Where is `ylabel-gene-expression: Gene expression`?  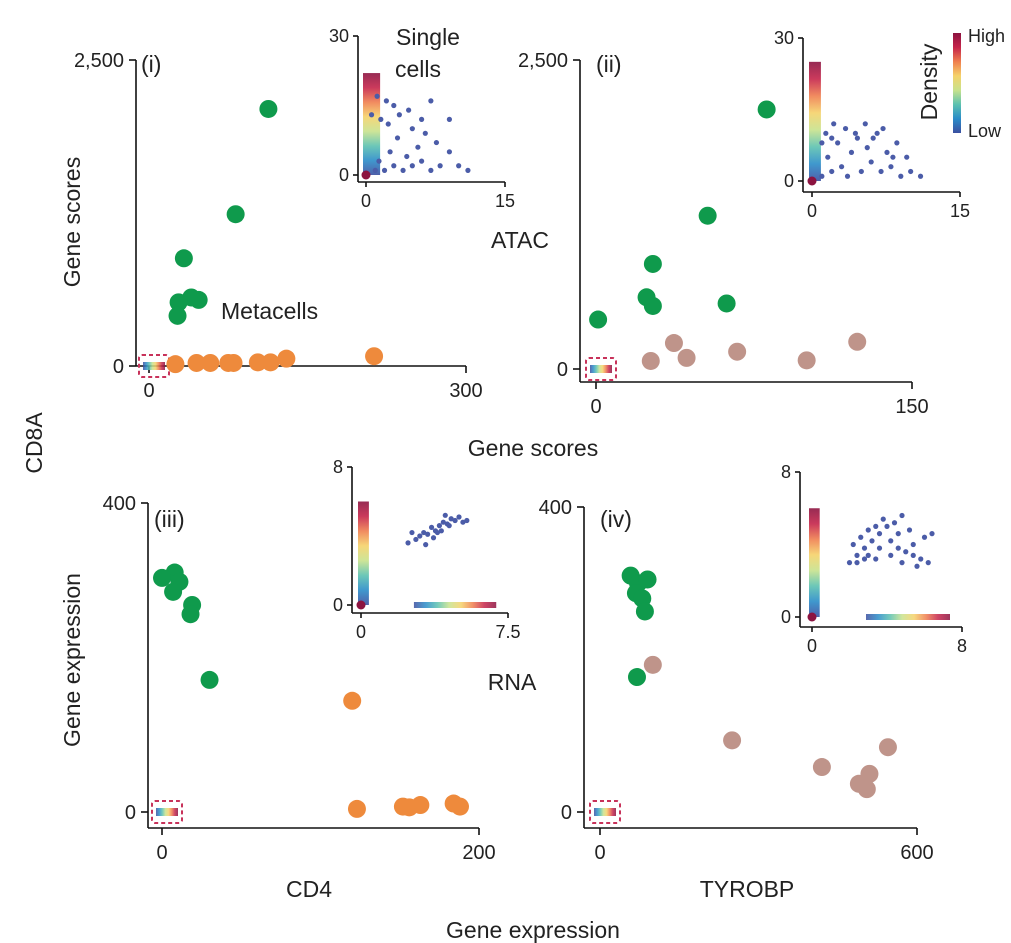
ylabel-gene-expression: Gene expression is located at coordinates (72, 660).